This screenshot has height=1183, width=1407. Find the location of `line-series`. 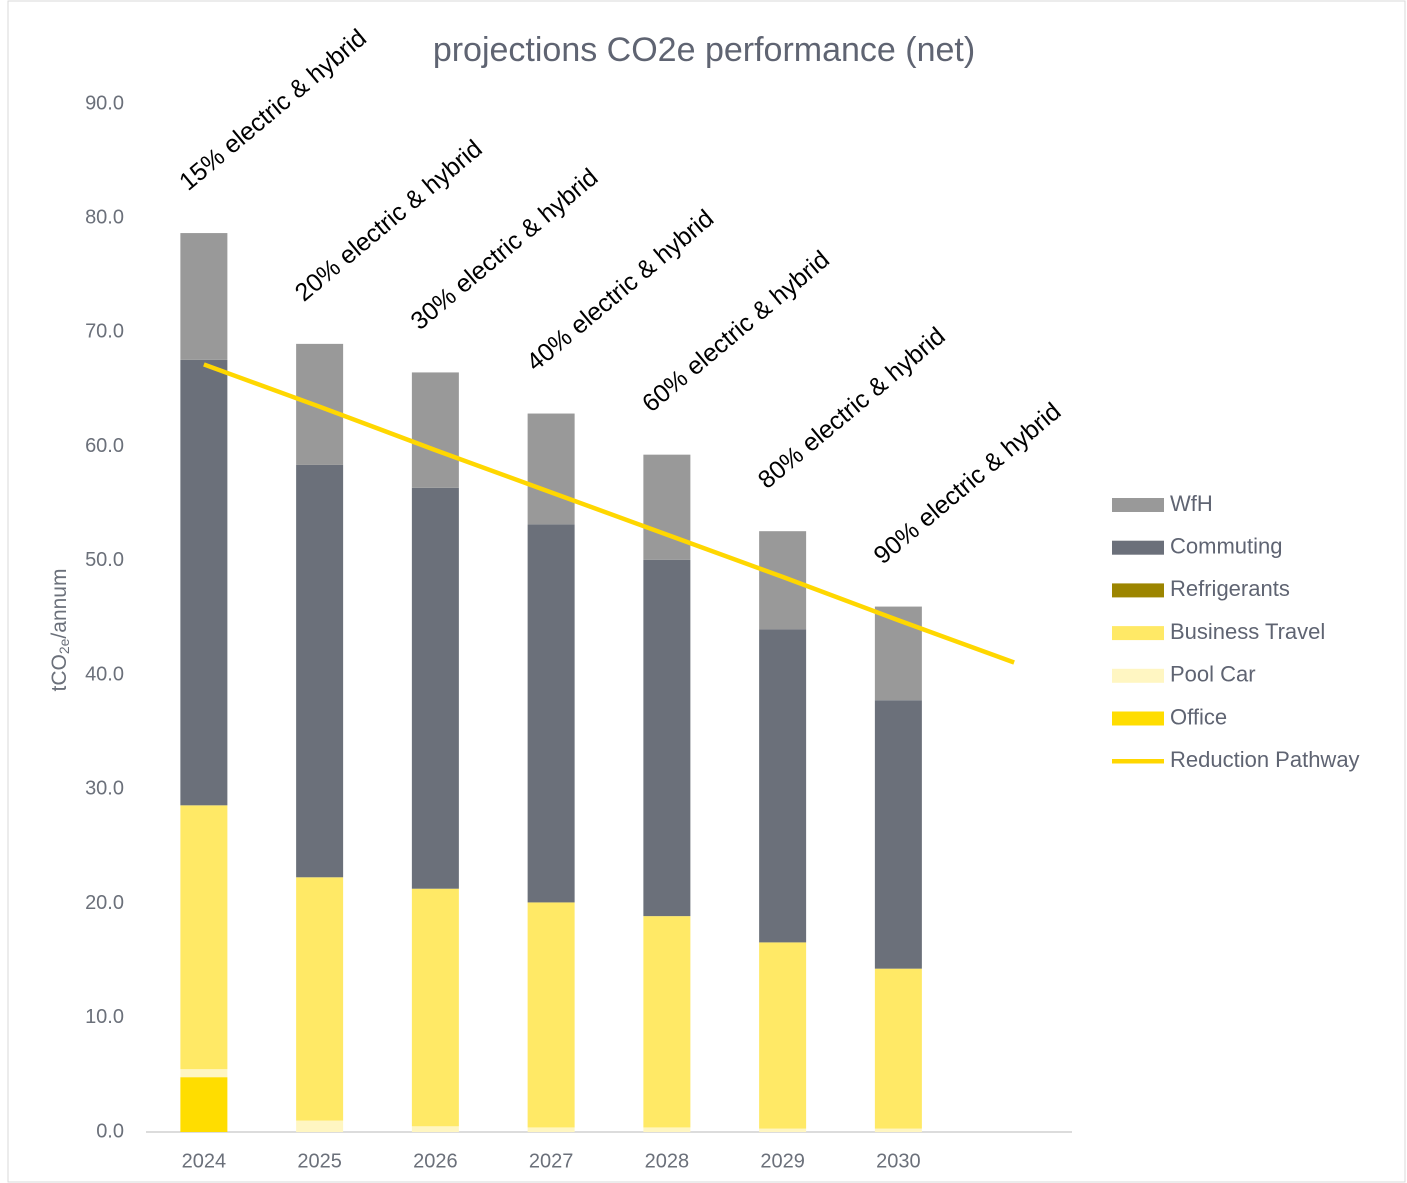

line-series is located at coordinates (609, 513).